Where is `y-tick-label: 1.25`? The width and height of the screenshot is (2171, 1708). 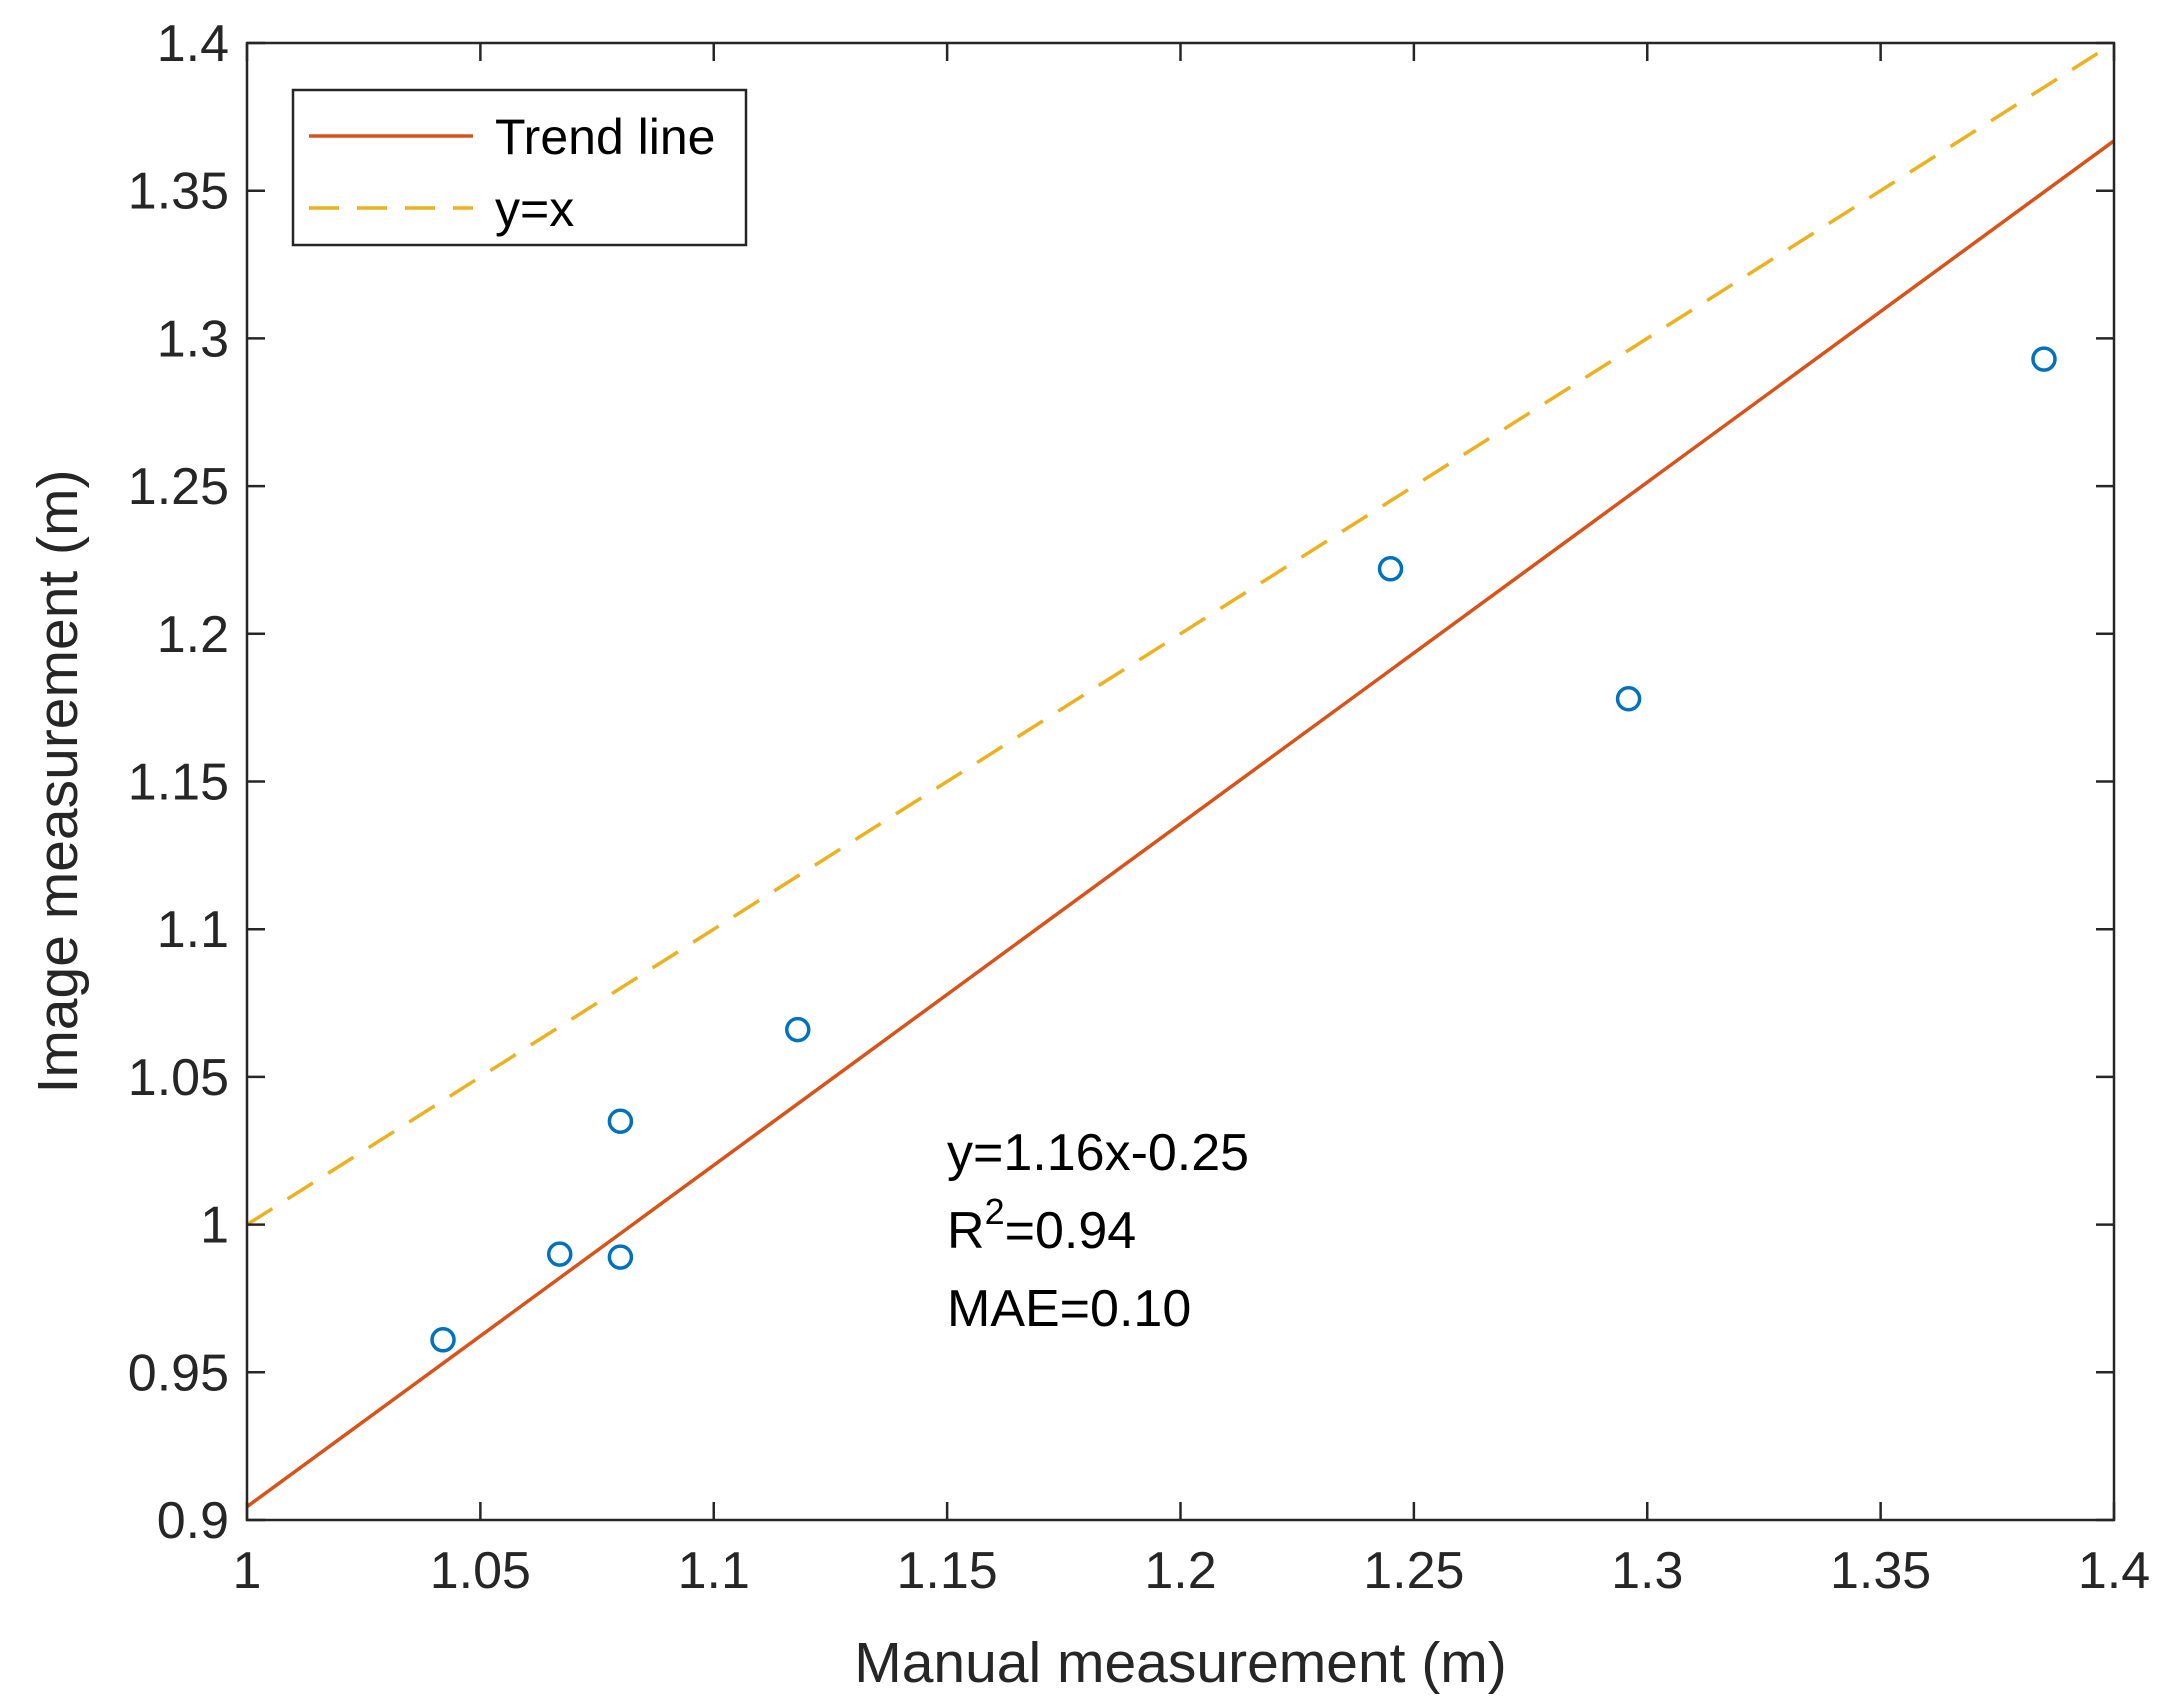
y-tick-label: 1.25 is located at coordinates (178, 487).